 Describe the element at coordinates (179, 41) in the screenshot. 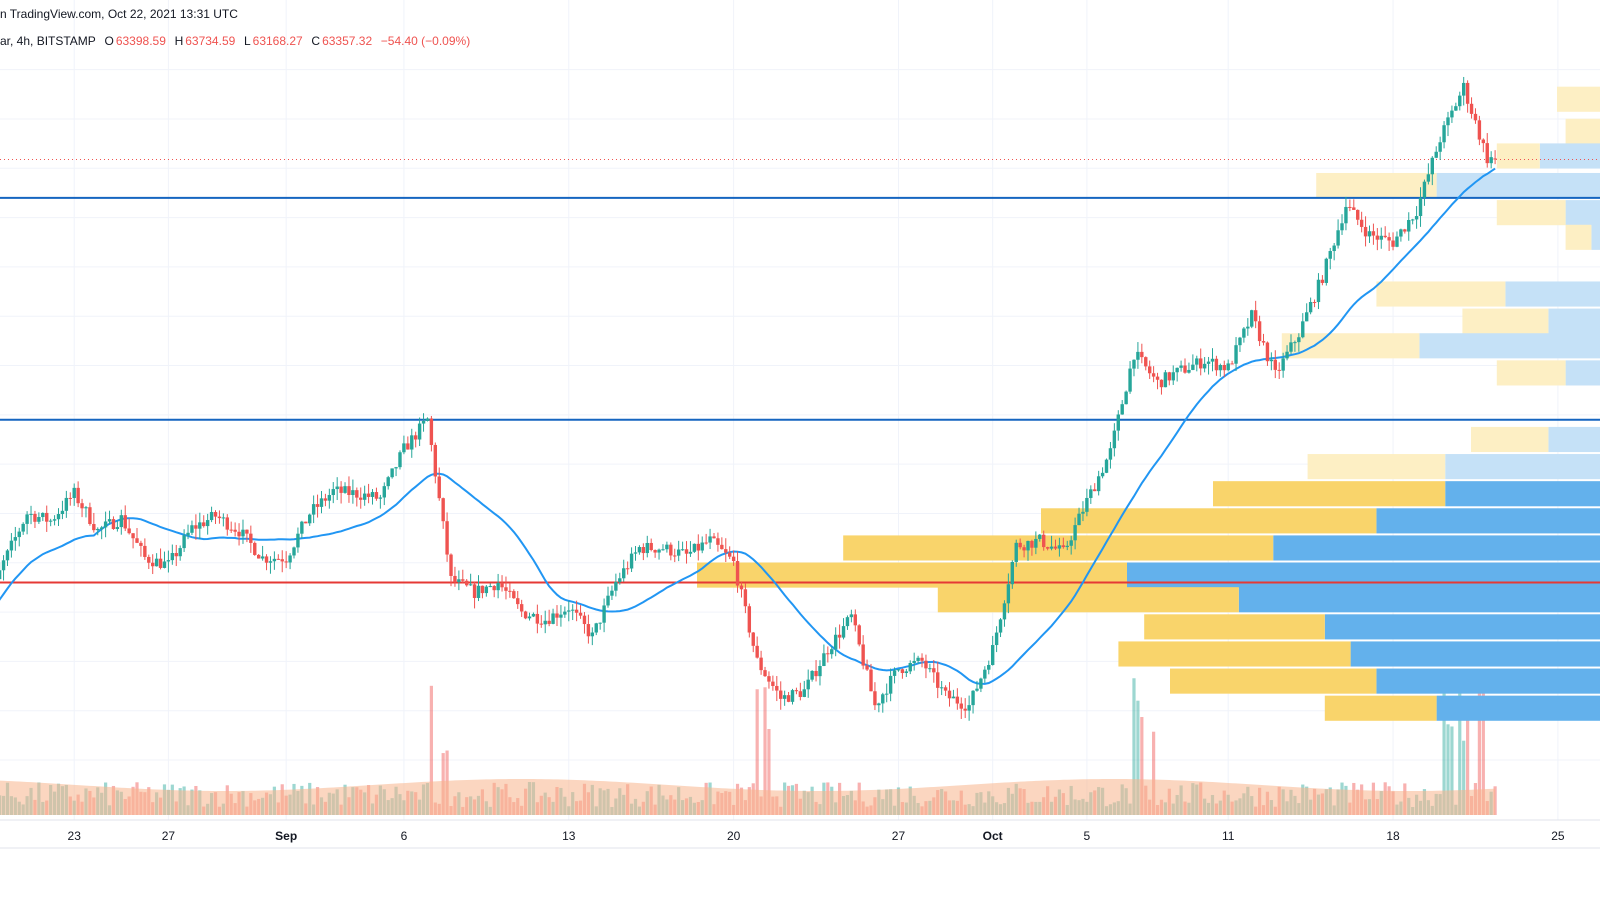

I see `high-key: H` at that location.